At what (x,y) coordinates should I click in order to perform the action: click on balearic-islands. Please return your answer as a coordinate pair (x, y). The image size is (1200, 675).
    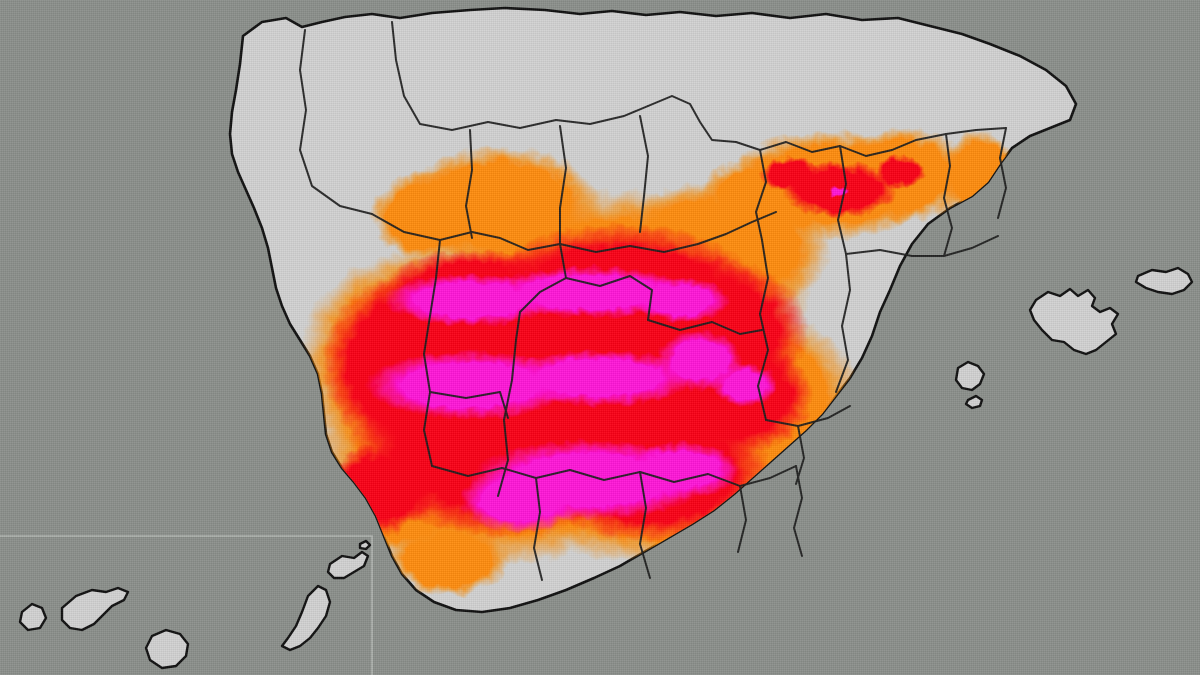
    Looking at the image, I should click on (1074, 338).